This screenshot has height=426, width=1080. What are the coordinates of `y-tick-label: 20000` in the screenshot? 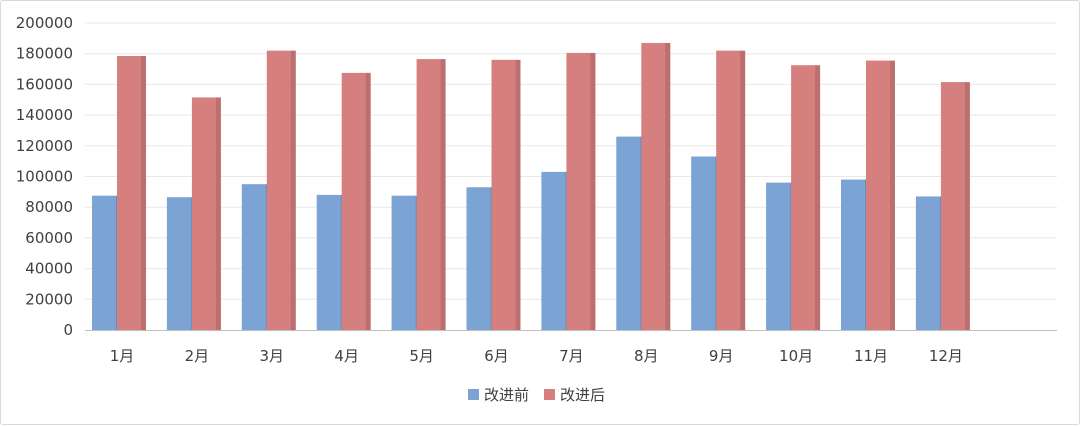 It's located at (49, 299).